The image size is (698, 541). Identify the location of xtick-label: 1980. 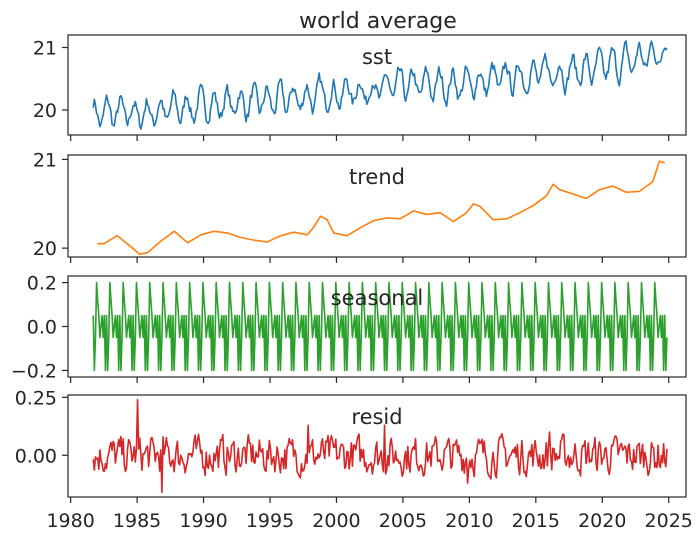
(70, 521).